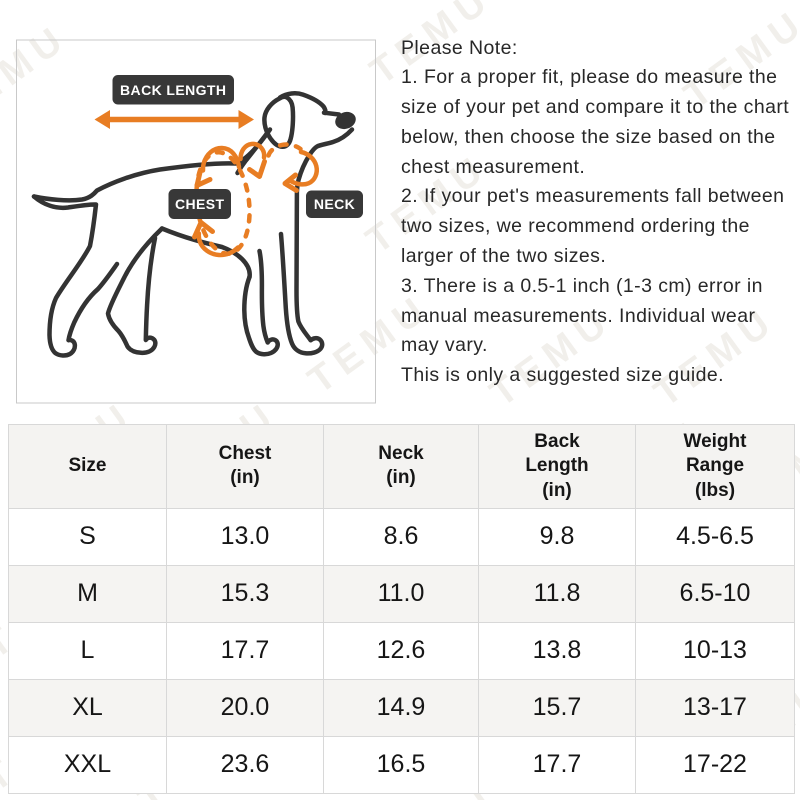 This screenshot has height=800, width=800. Describe the element at coordinates (199, 204) in the screenshot. I see `svg-text: CHEST` at that location.